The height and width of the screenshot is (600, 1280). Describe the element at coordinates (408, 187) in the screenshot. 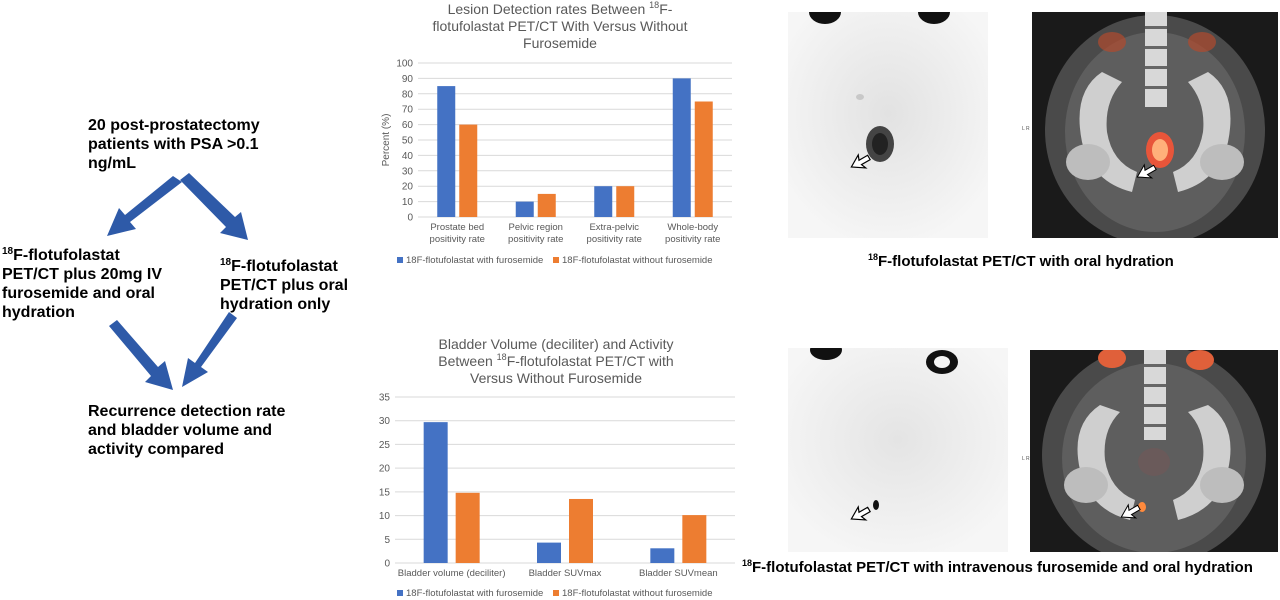

I see `chart1-y-tick-label: 20` at that location.